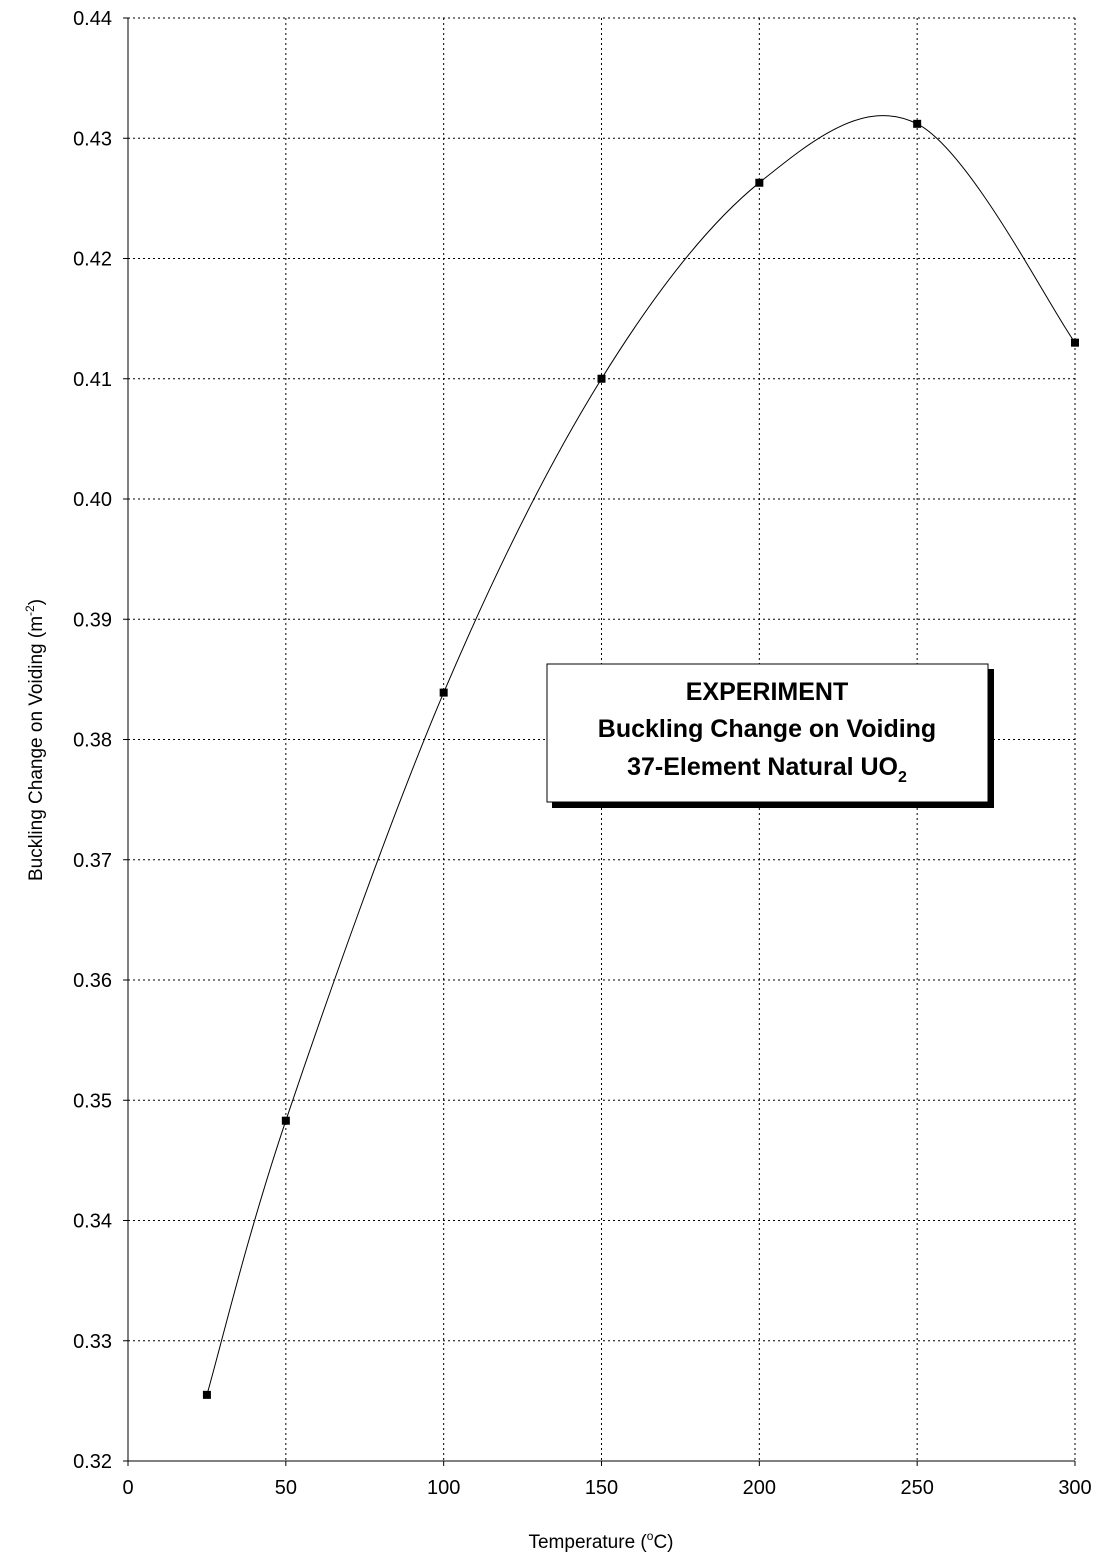 The image size is (1103, 1562). I want to click on y-axis-title: Buckling Change on Voiding (m-2), so click(35, 740).